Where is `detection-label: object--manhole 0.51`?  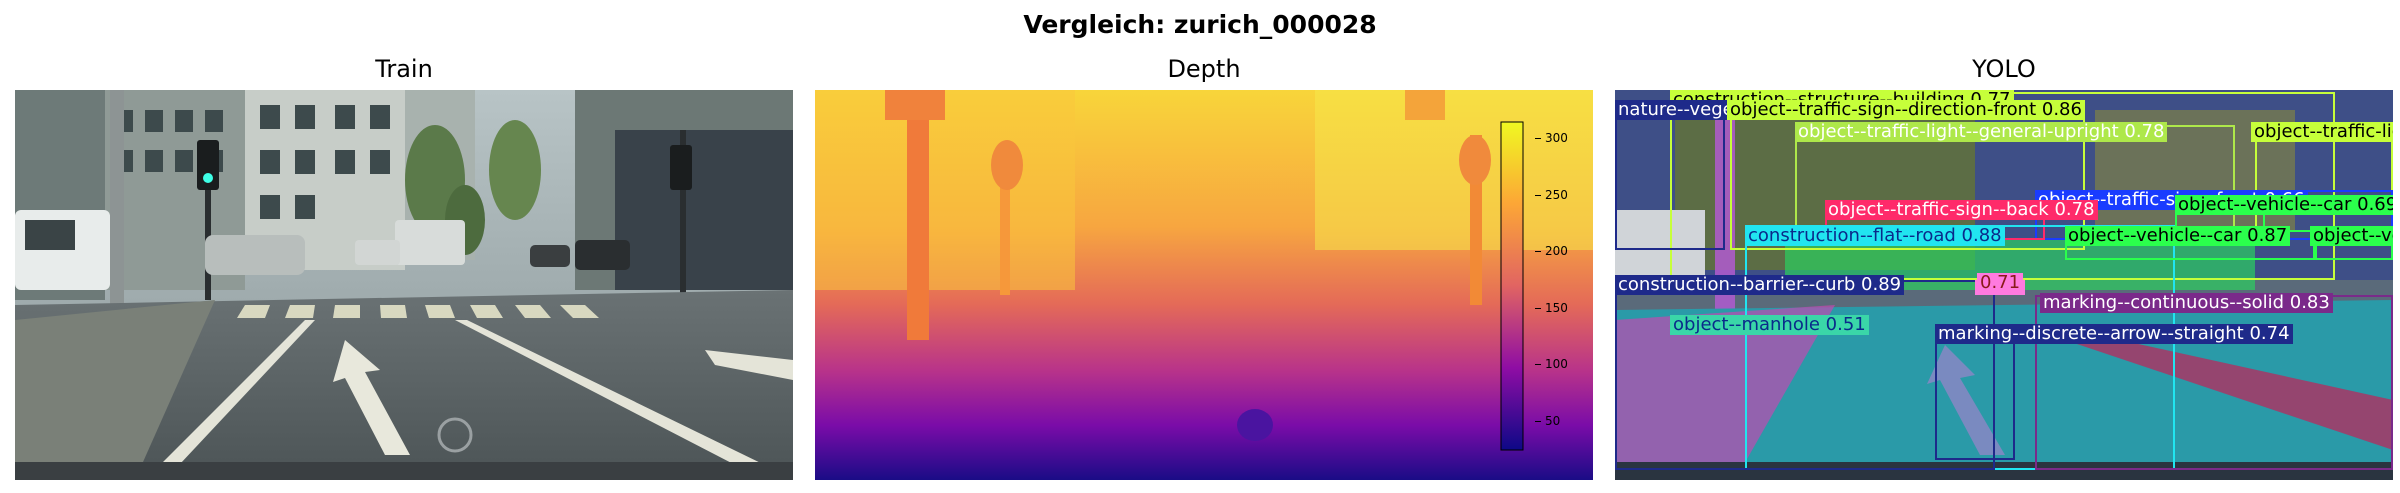 detection-label: object--manhole 0.51 is located at coordinates (1769, 325).